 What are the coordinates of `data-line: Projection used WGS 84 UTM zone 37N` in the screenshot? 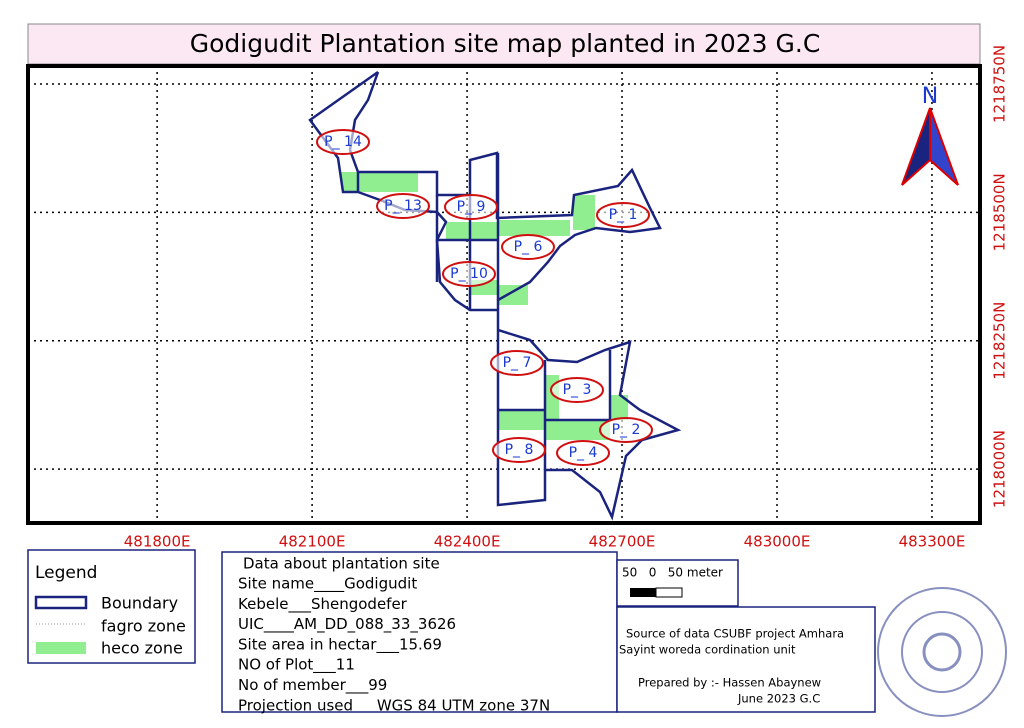 It's located at (394, 705).